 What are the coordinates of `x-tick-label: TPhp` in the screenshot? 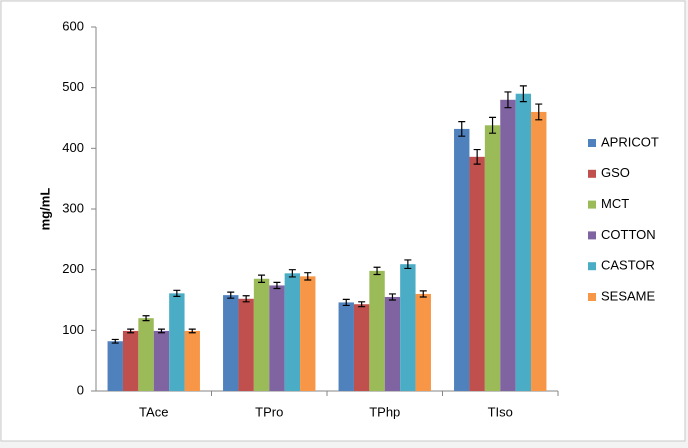 It's located at (384, 411).